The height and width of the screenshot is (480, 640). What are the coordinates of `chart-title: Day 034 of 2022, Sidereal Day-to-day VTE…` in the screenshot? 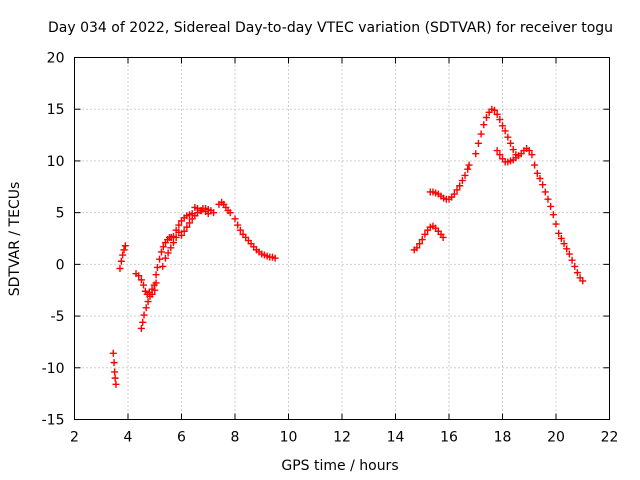 It's located at (330, 28).